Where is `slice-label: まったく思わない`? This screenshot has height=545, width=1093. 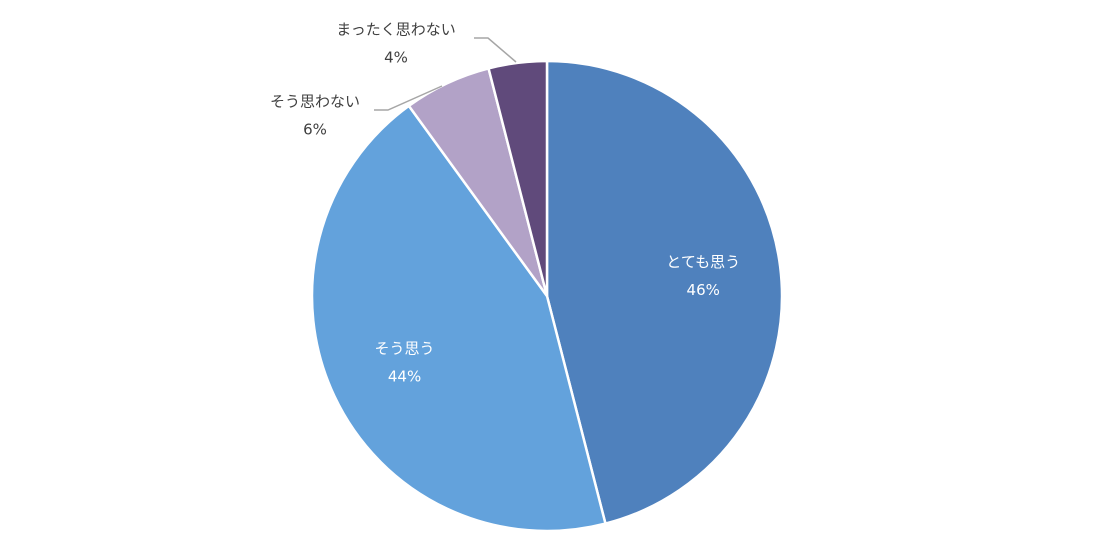
slice-label: まったく思わない is located at coordinates (395, 30).